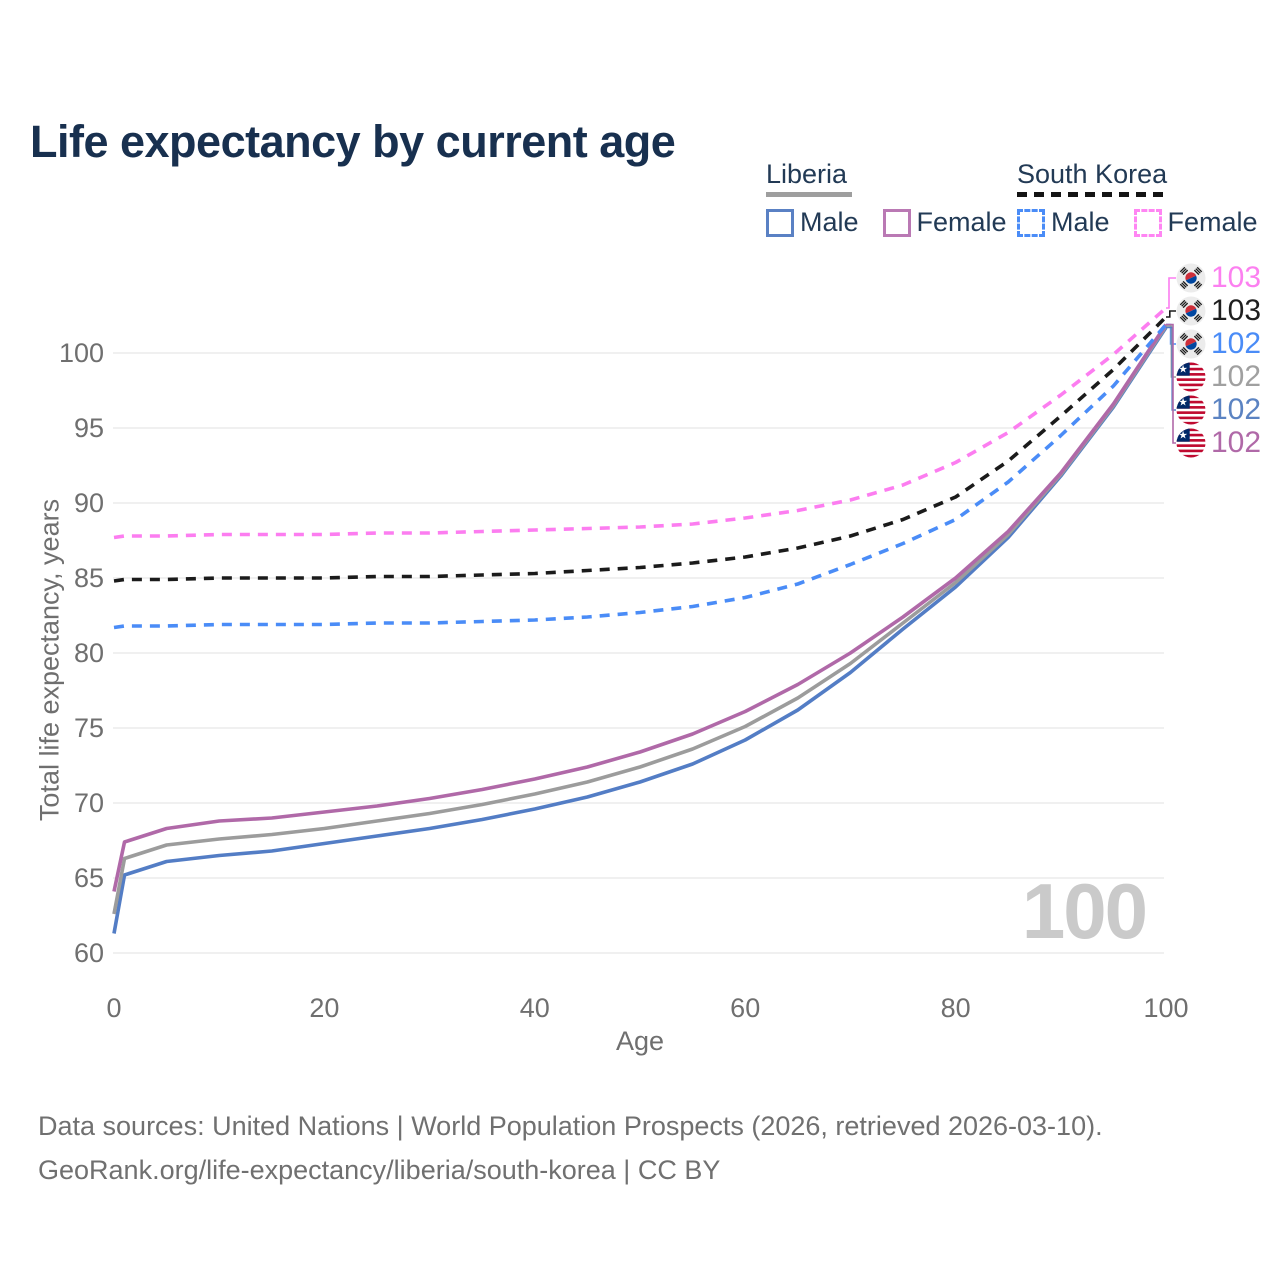  What do you see at coordinates (89, 503) in the screenshot?
I see `y-tick-label: 90` at bounding box center [89, 503].